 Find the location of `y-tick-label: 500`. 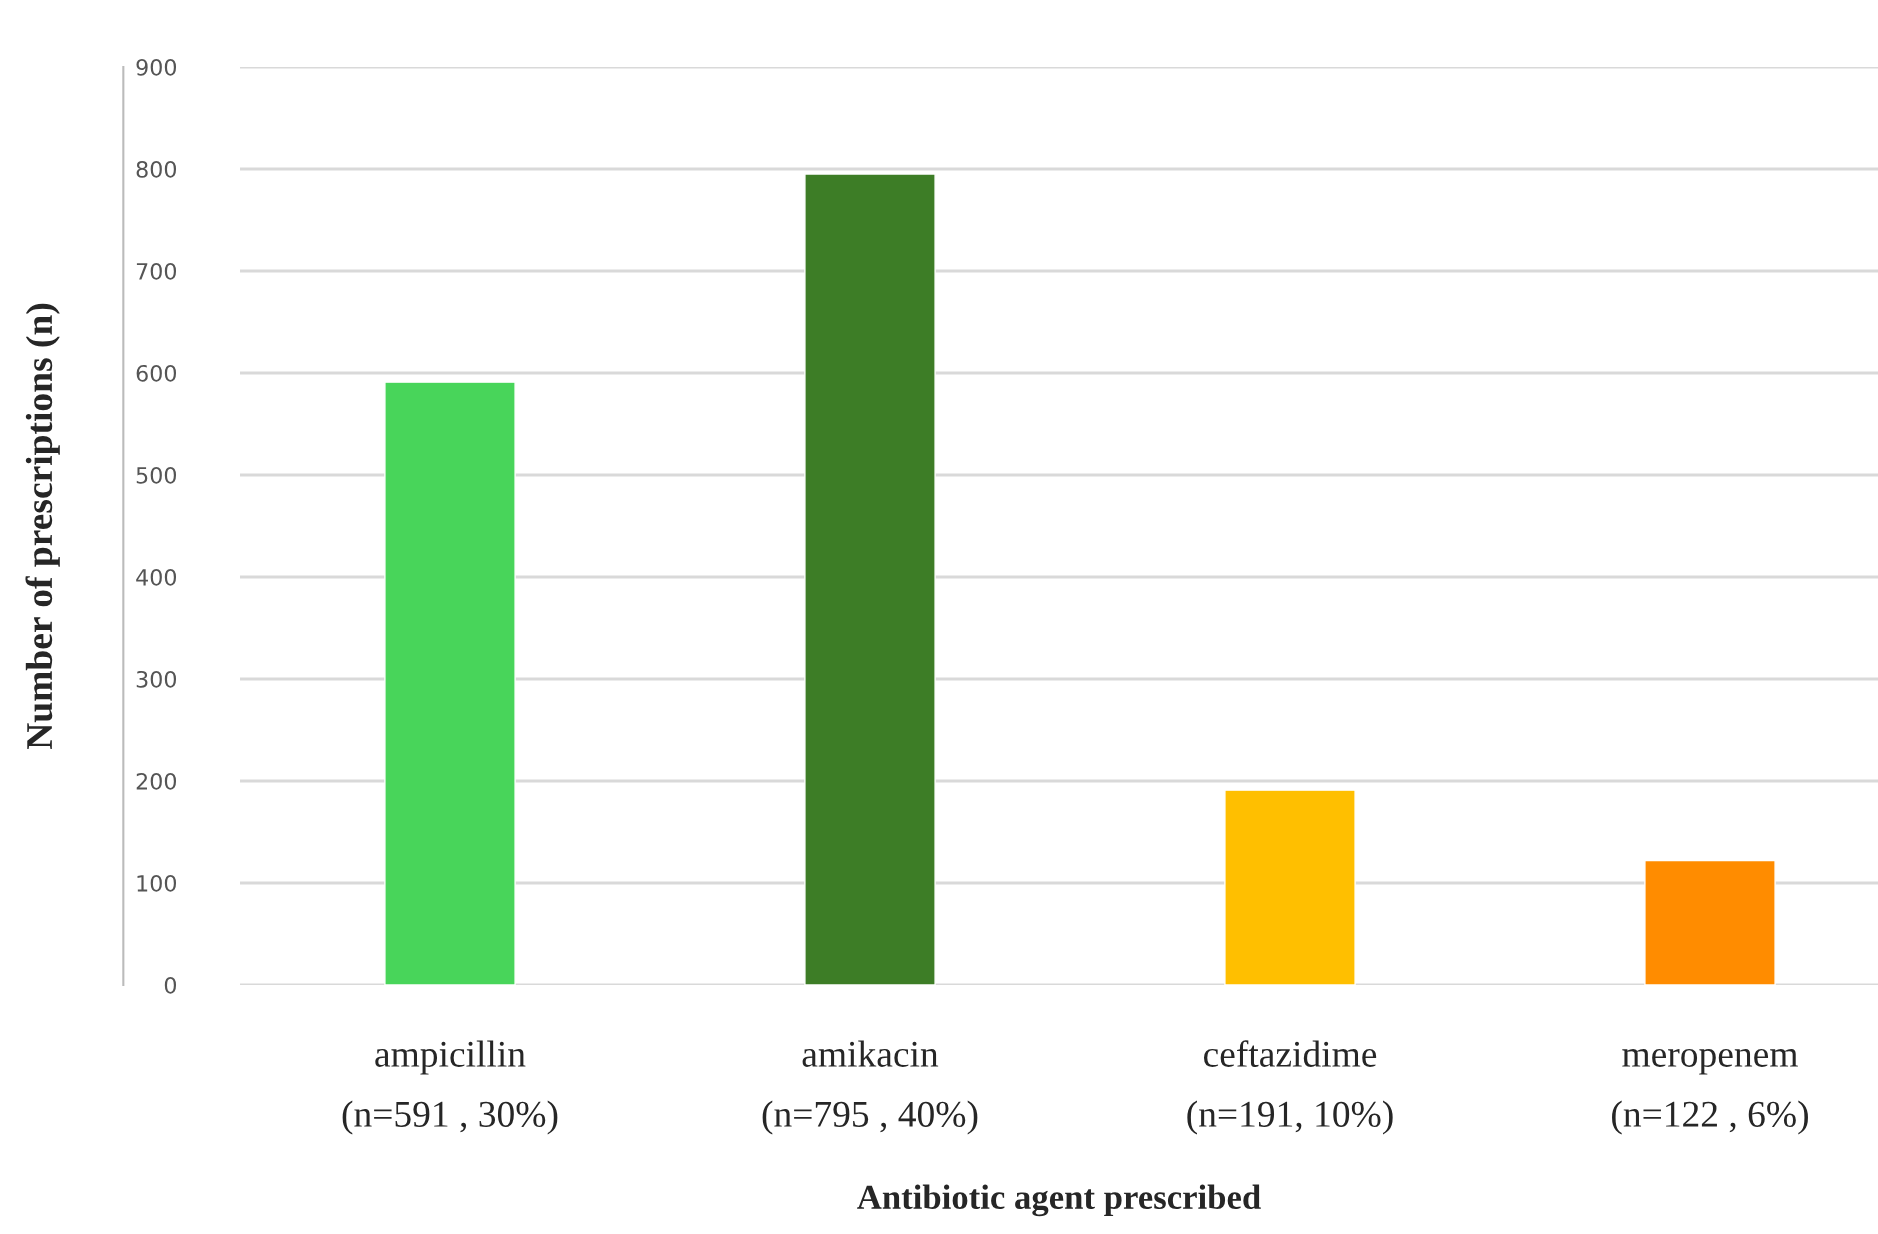

y-tick-label: 500 is located at coordinates (156, 475).